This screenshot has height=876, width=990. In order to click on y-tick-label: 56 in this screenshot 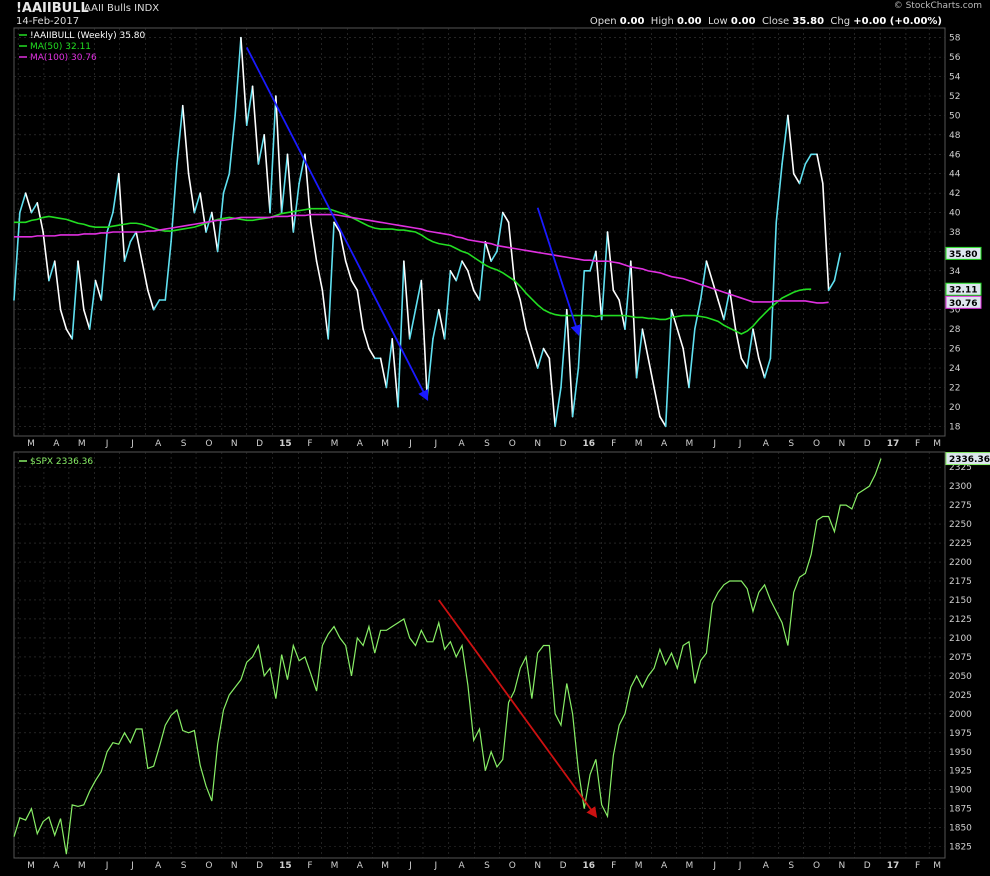, I will do `click(955, 58)`.